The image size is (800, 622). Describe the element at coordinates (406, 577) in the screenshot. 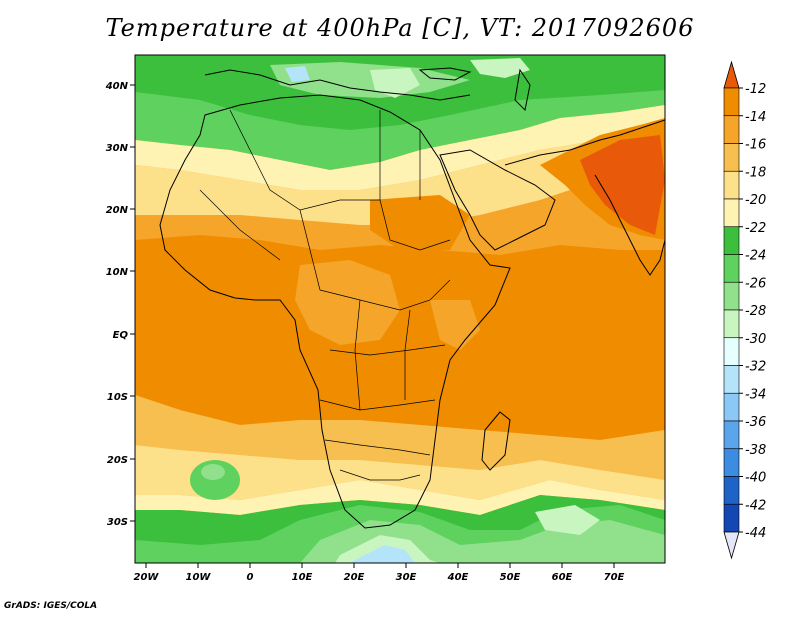

I see `lon-label: 30E` at that location.